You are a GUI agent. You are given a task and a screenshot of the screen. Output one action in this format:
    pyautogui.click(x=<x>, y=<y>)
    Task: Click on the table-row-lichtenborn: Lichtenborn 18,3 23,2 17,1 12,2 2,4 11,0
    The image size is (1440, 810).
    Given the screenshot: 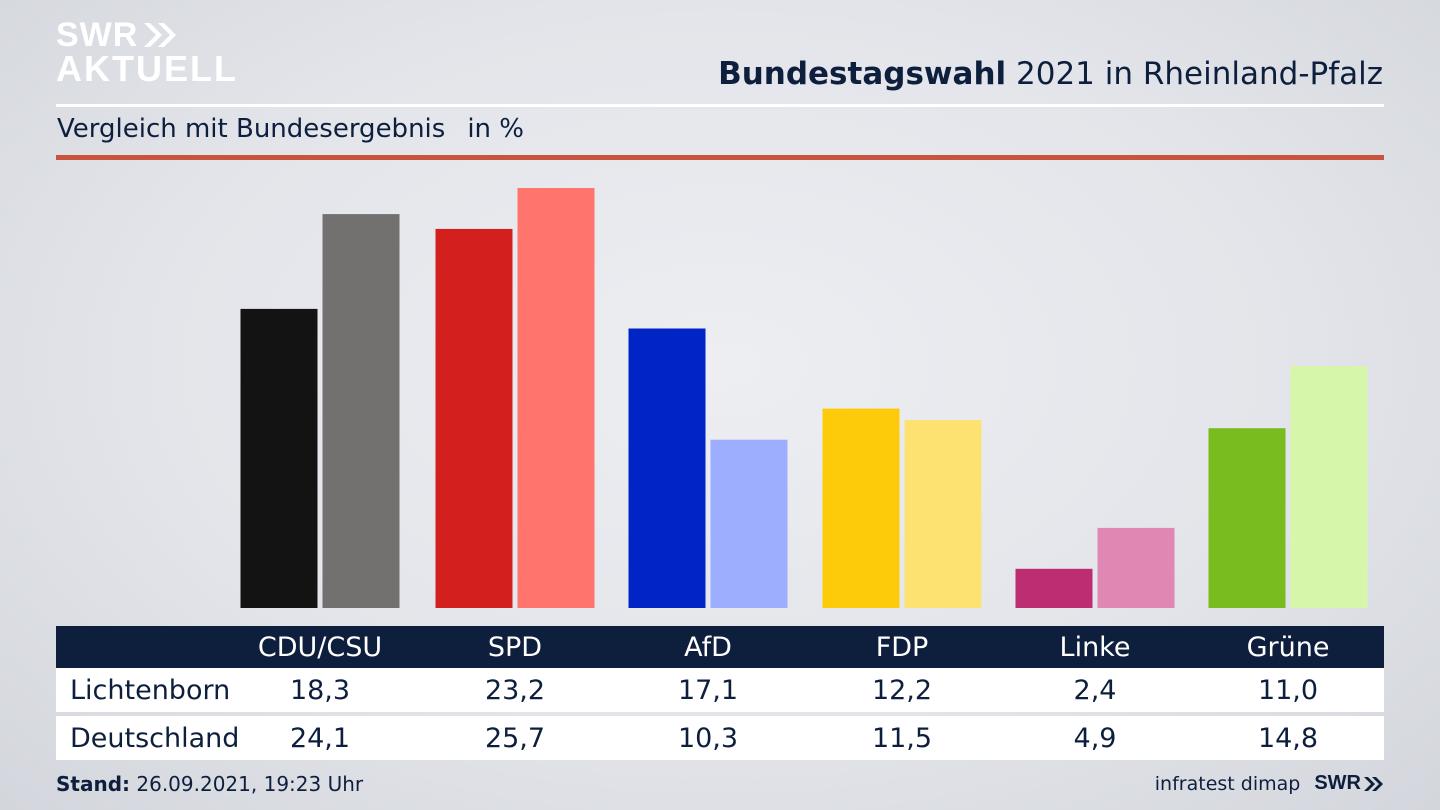 What is the action you would take?
    pyautogui.click(x=720, y=690)
    